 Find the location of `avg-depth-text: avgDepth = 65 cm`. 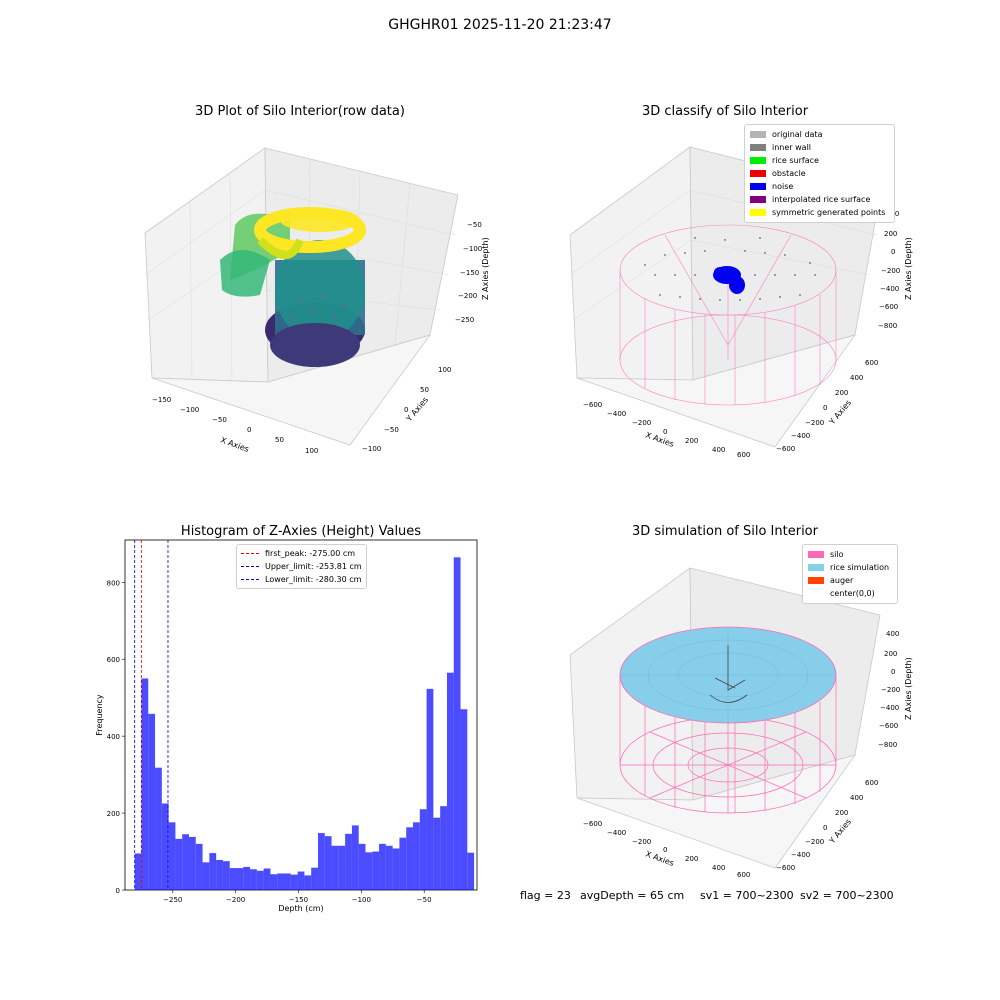

avg-depth-text: avgDepth = 65 cm is located at coordinates (632, 895).